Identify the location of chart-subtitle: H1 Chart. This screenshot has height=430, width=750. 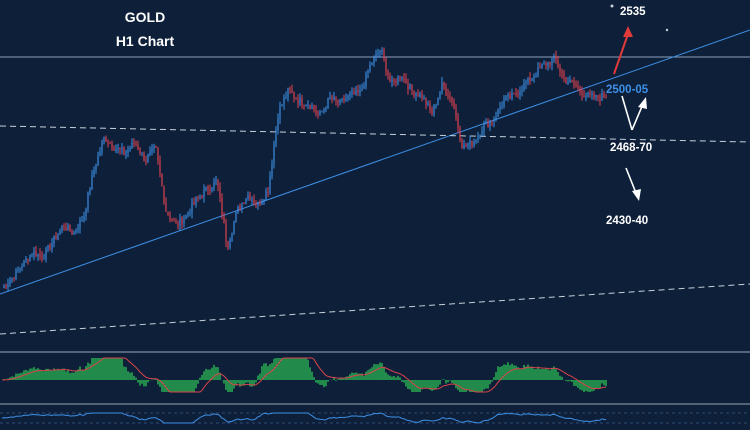
(145, 41).